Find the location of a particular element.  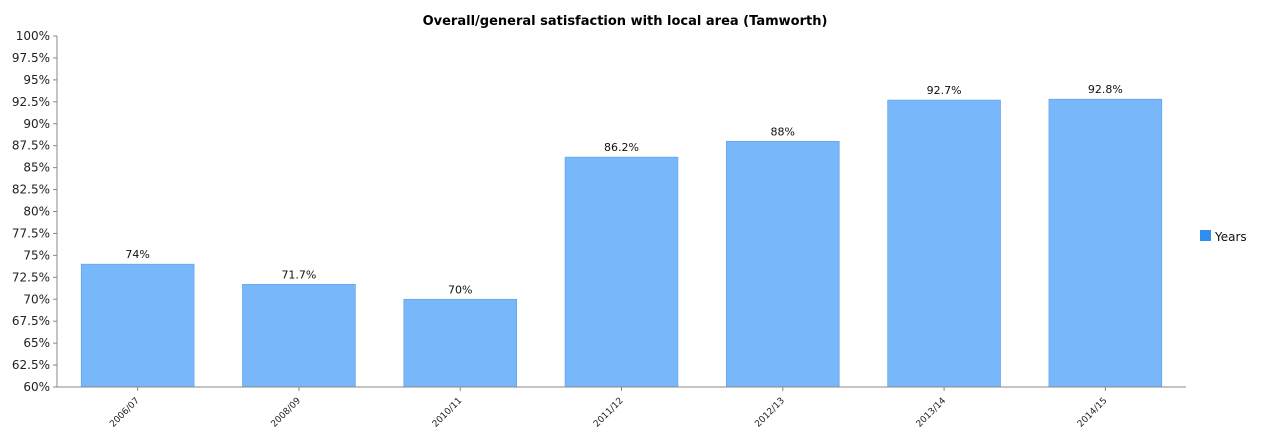

y-tick-label: 100% is located at coordinates (33, 36).